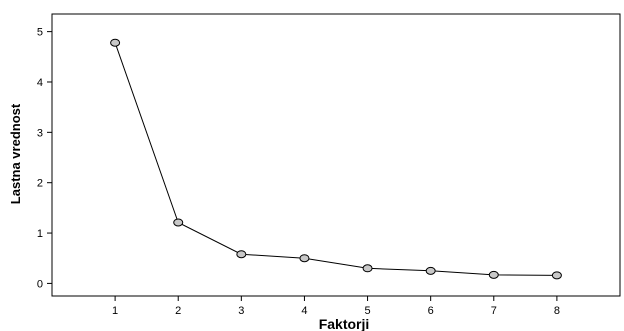  I want to click on y-axis-title: Lastna vrednost, so click(15, 153).